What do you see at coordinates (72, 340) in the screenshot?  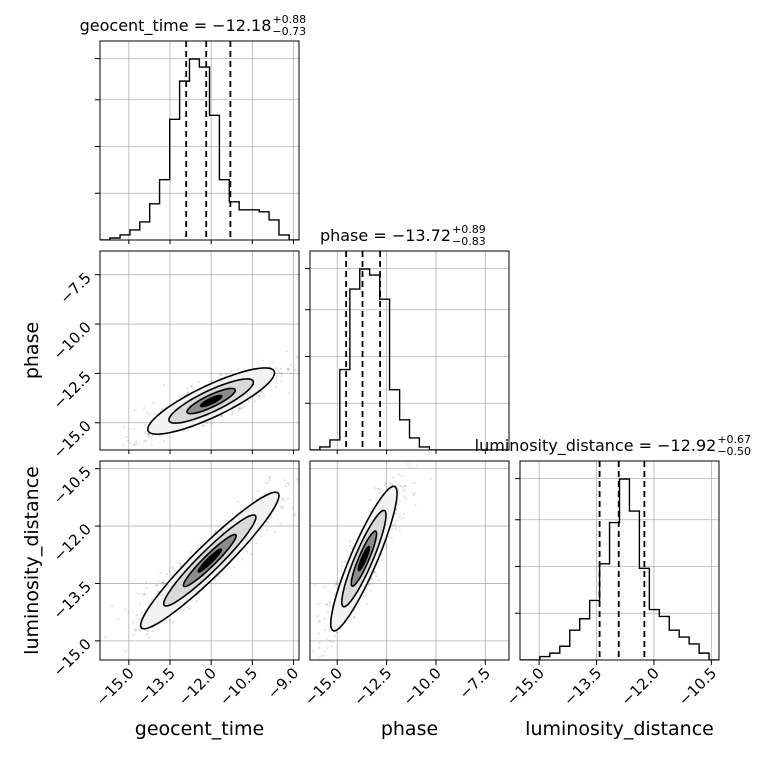 I see `y-tick-label: −10.0` at bounding box center [72, 340].